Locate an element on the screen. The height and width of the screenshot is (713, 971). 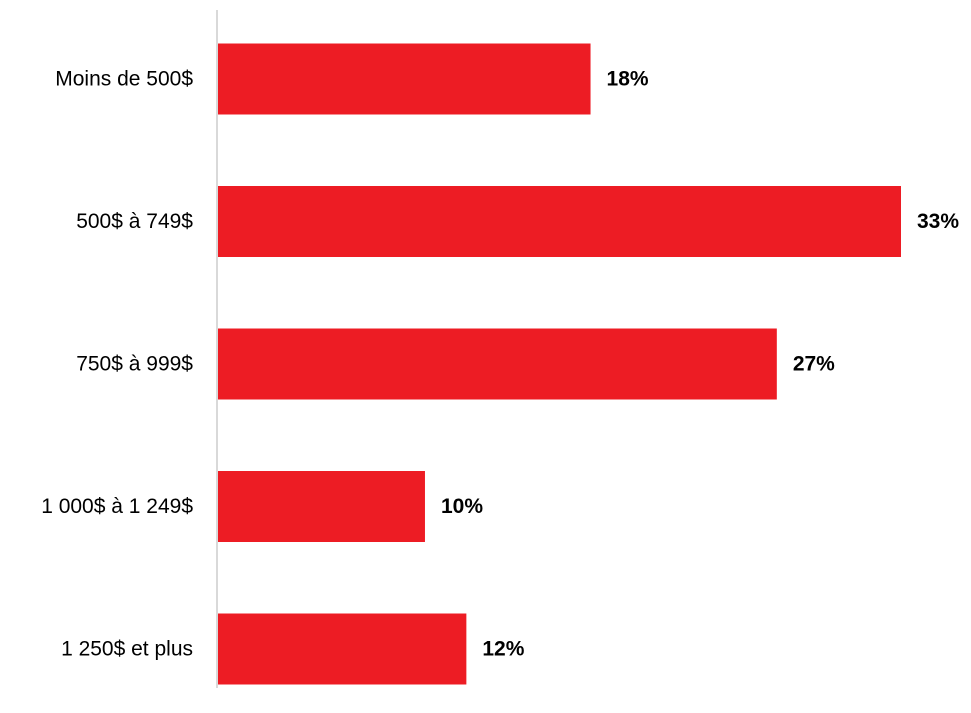
category-label-3: 1 000$ à 1 249$ is located at coordinates (117, 506).